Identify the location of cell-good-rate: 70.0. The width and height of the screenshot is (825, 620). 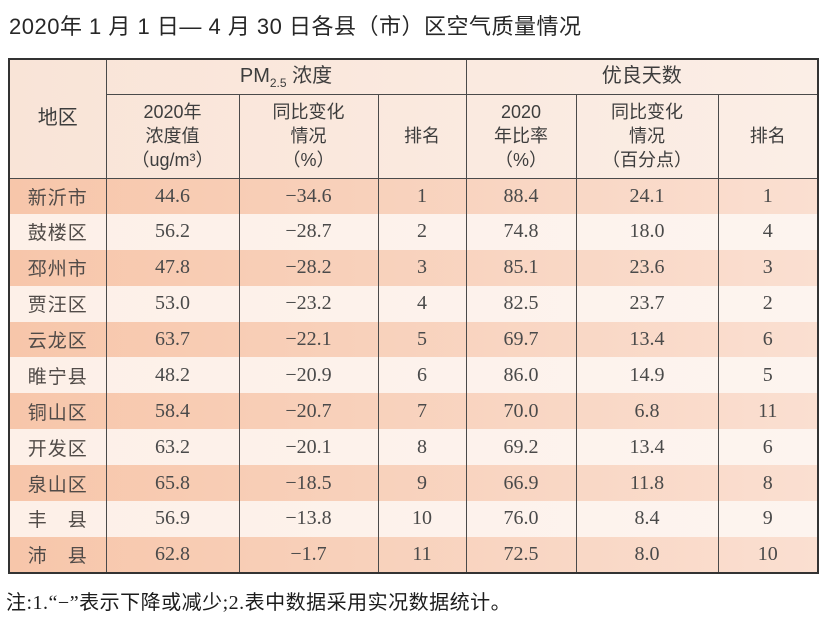
(521, 411).